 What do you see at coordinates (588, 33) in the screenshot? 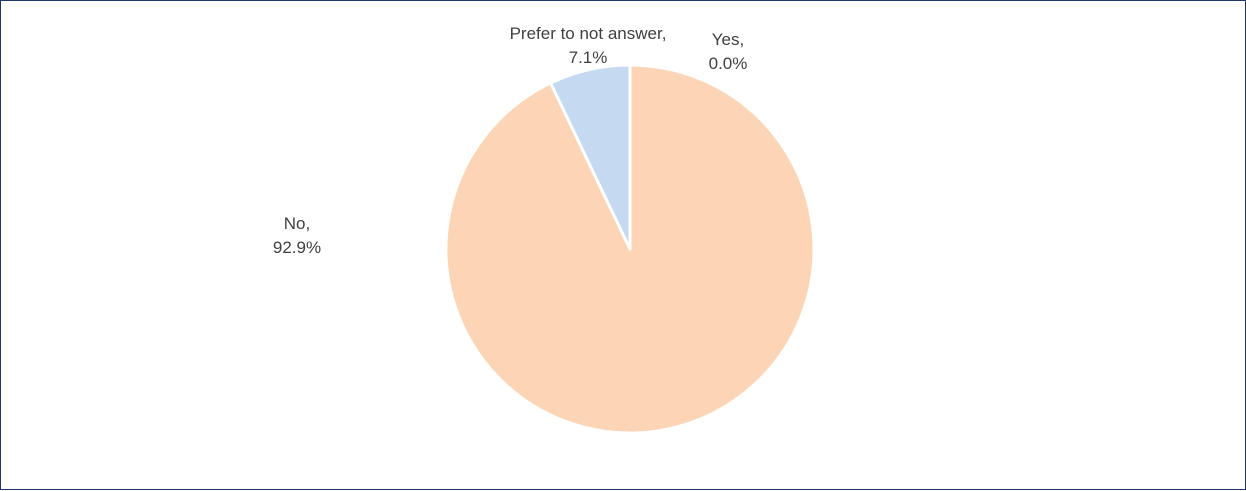
I see `data-label-category: Prefer to not answer,` at bounding box center [588, 33].